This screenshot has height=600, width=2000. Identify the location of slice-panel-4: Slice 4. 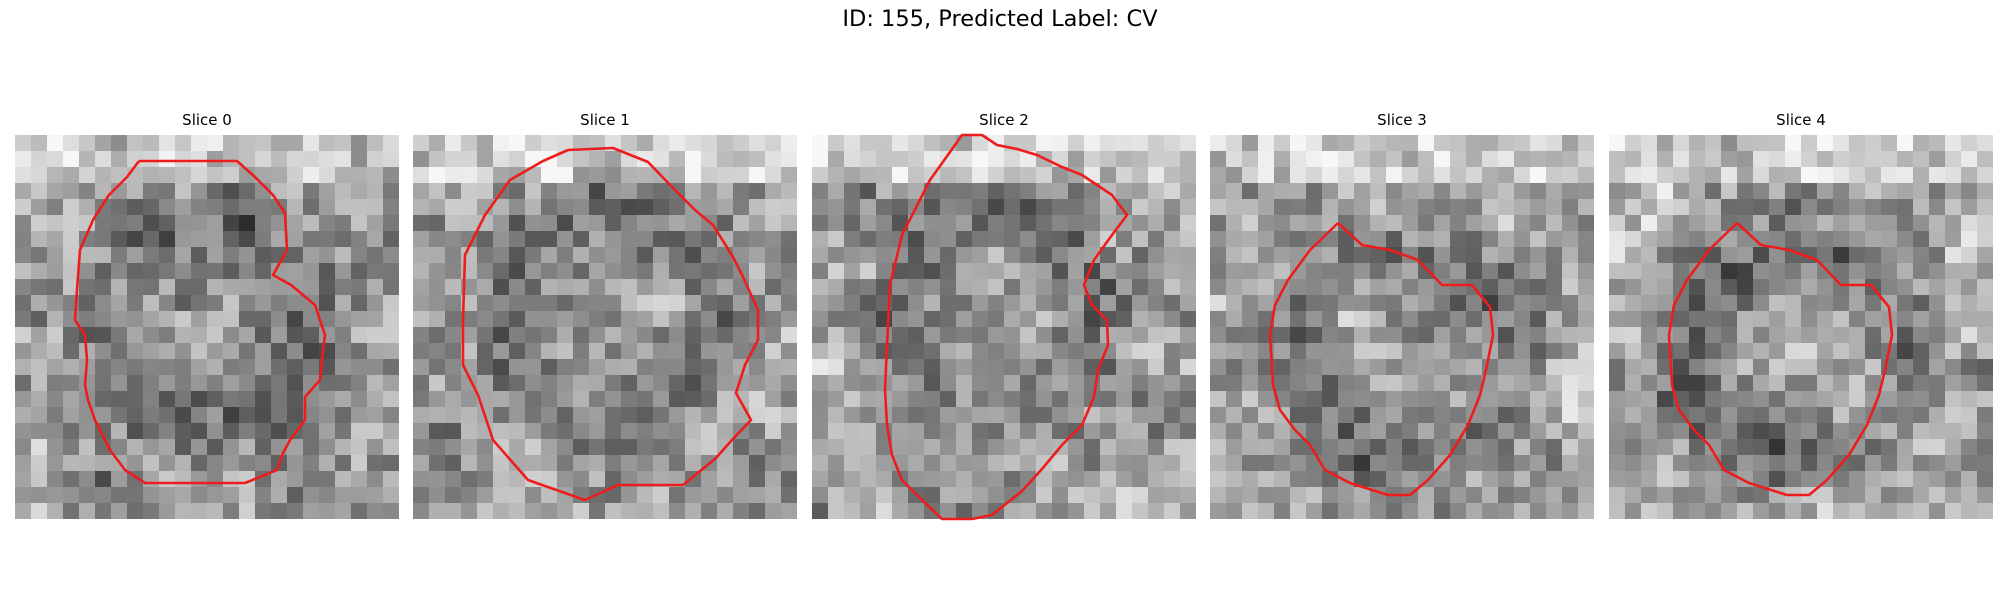
(1801, 313).